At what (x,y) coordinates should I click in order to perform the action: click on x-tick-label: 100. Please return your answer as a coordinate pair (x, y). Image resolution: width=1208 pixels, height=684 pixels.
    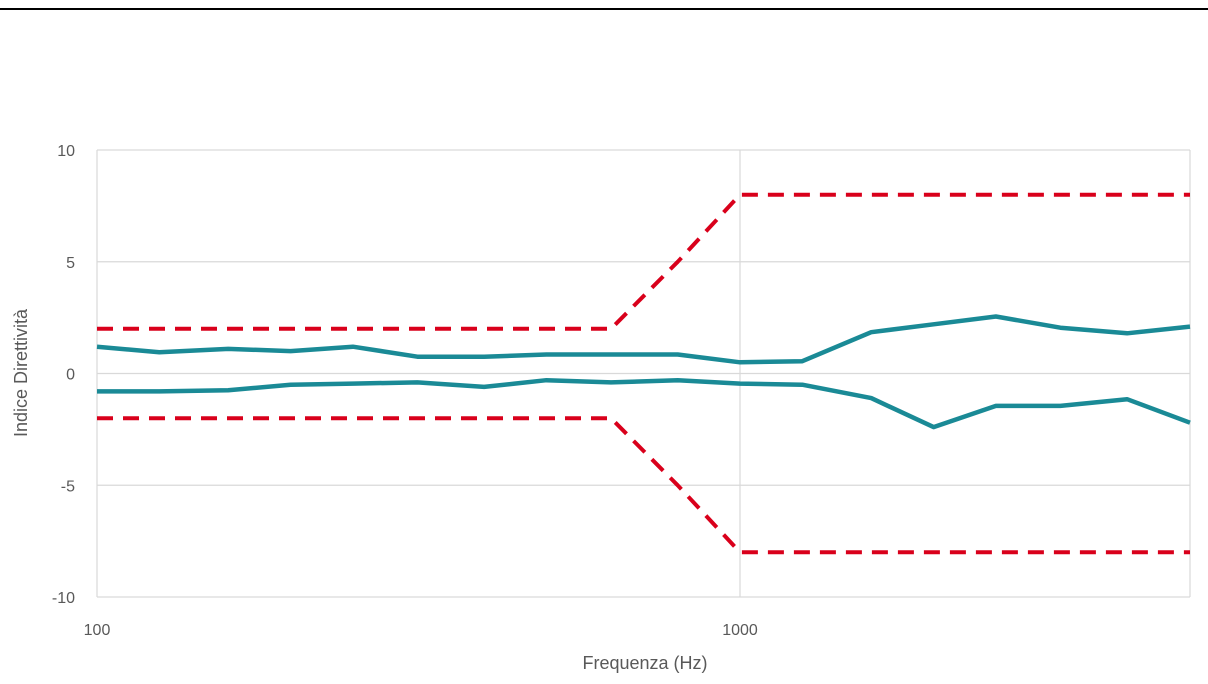
    Looking at the image, I should click on (97, 630).